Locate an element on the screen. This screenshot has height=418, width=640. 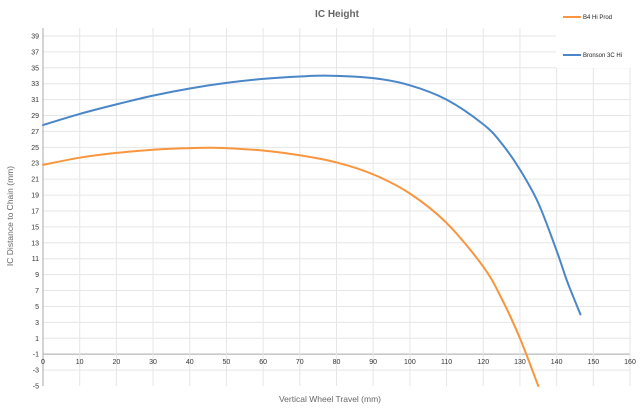
y-tick-label: 39 is located at coordinates (35, 36).